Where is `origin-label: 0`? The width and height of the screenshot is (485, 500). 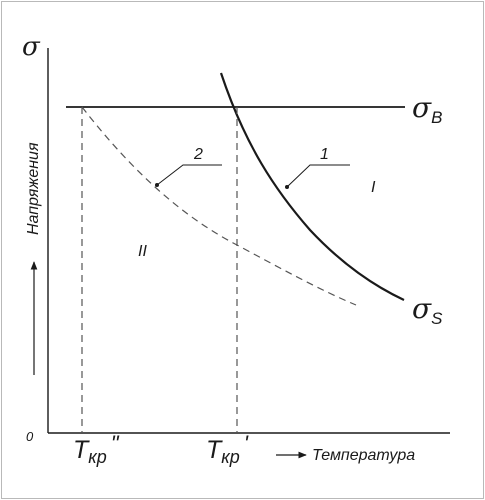 origin-label: 0 is located at coordinates (30, 436).